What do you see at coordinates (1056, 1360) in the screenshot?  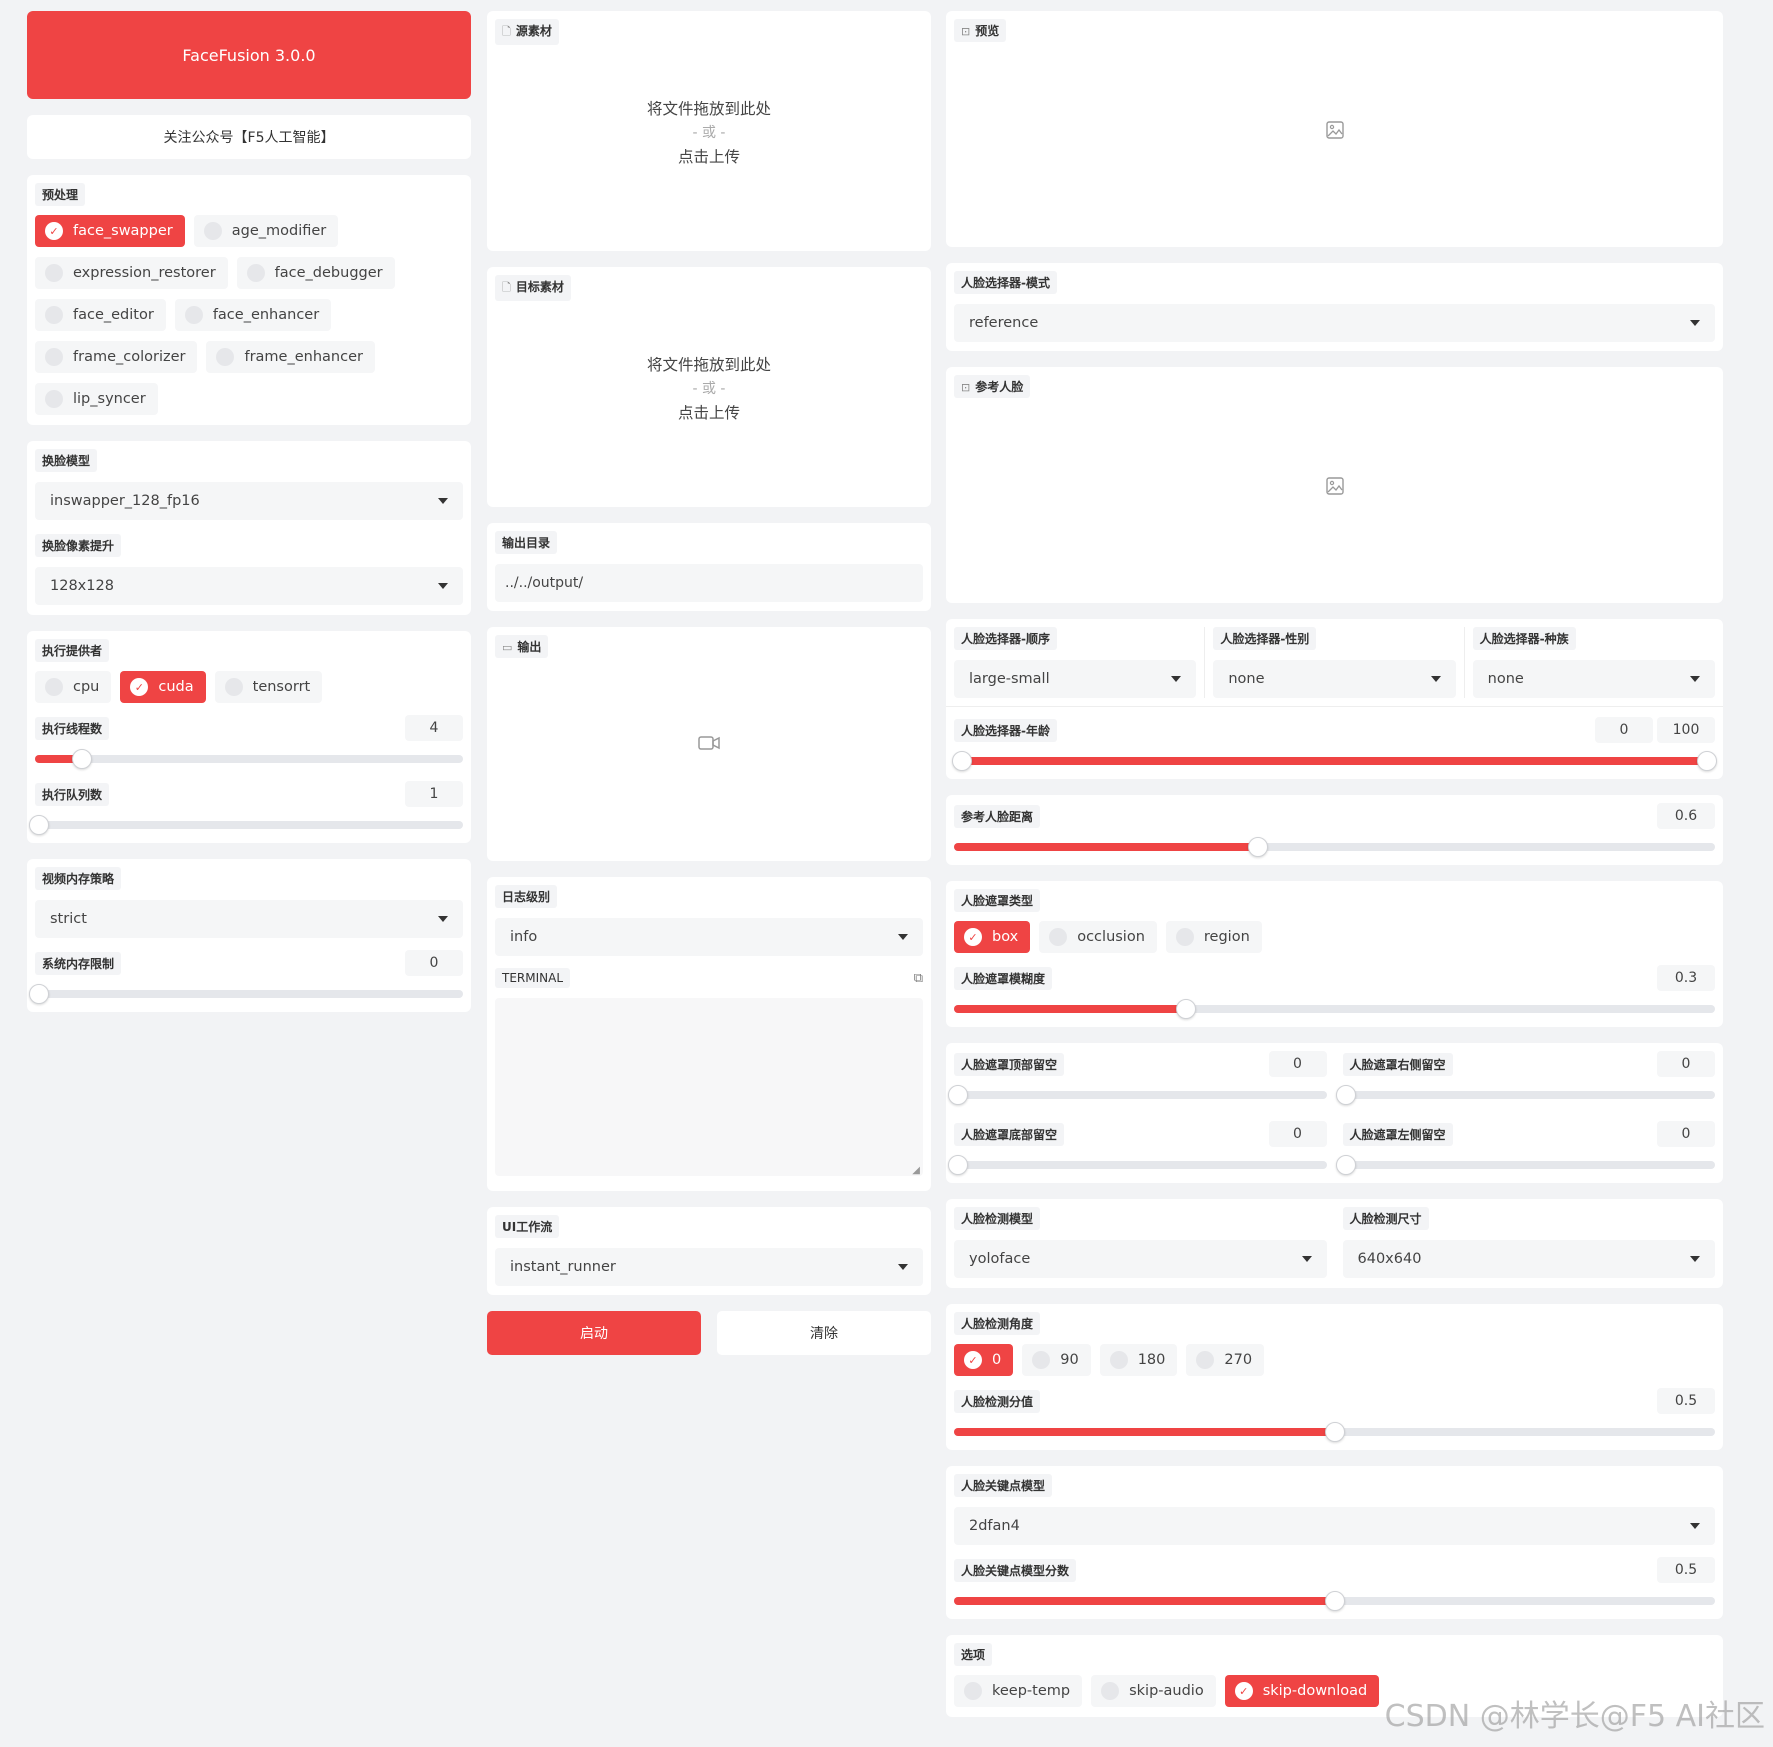 I see `checkbox-90: 90` at bounding box center [1056, 1360].